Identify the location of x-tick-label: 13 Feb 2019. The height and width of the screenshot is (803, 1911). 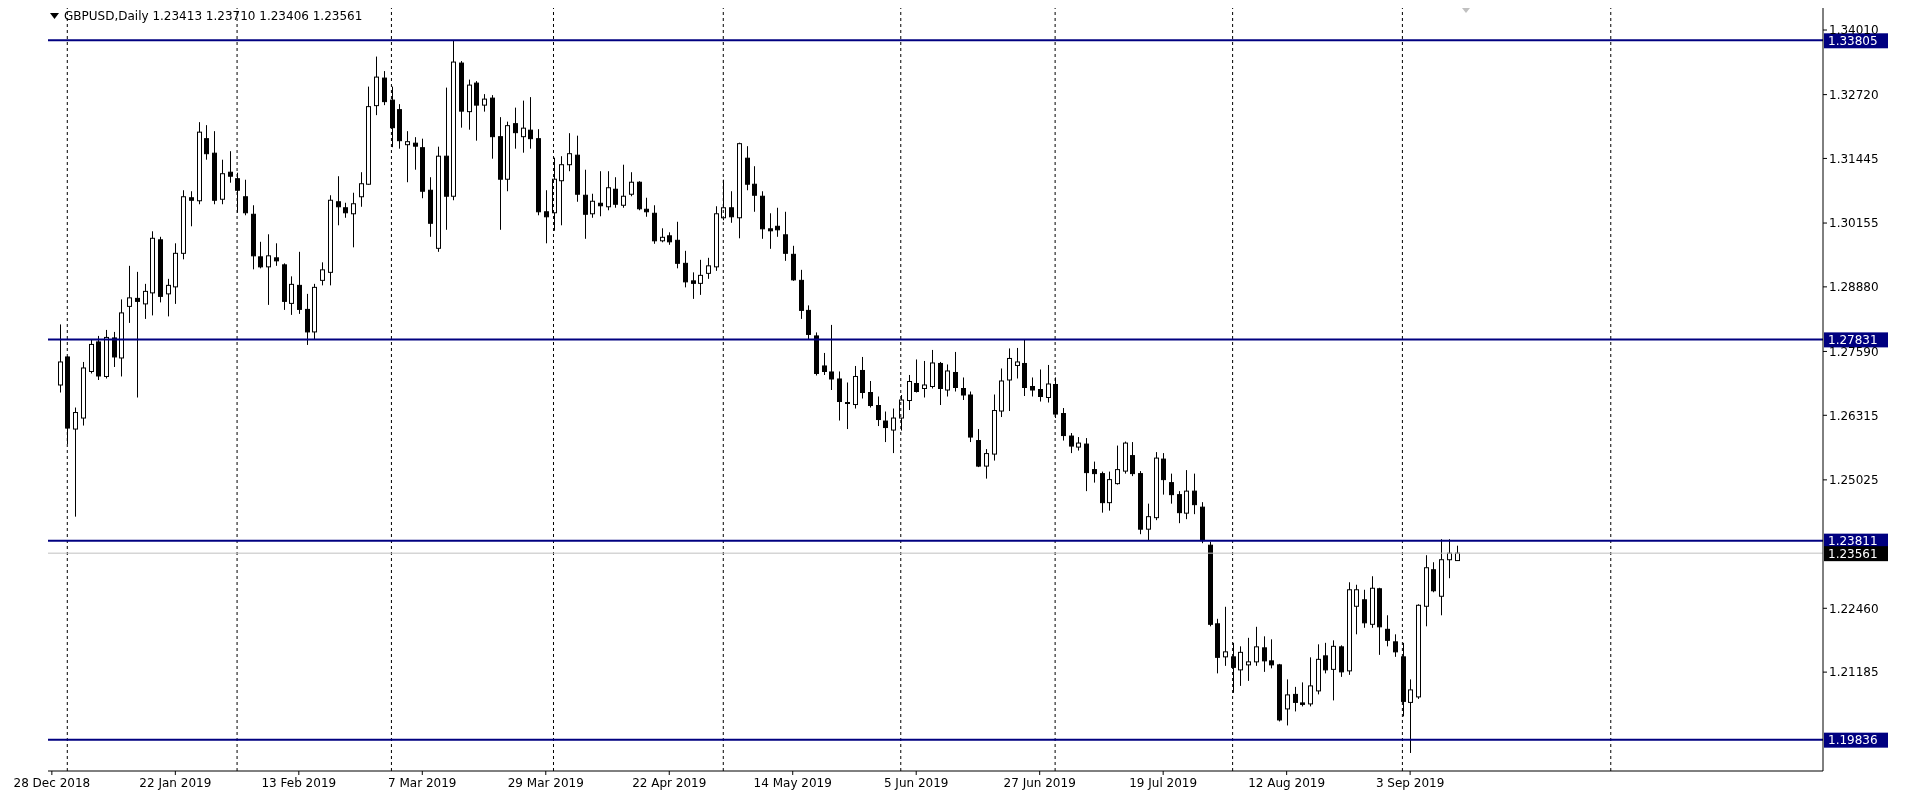
(299, 783).